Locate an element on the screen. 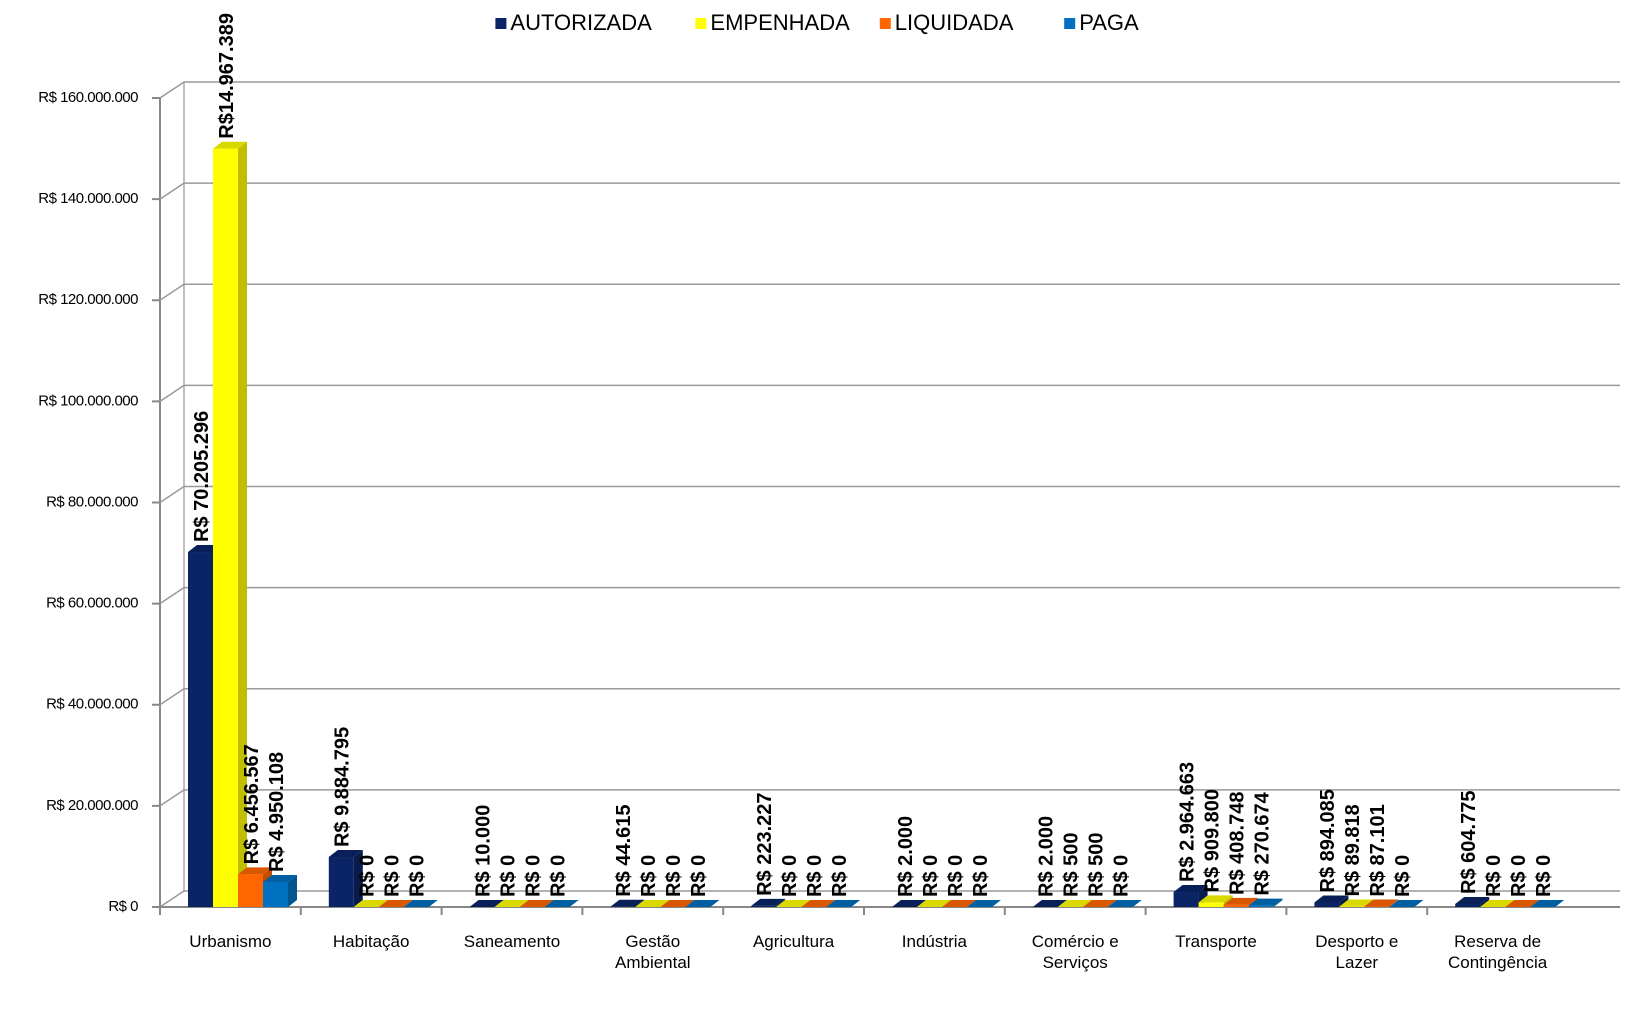 The image size is (1626, 1012). y-tick-label: R$ 160.000.000 is located at coordinates (88, 97).